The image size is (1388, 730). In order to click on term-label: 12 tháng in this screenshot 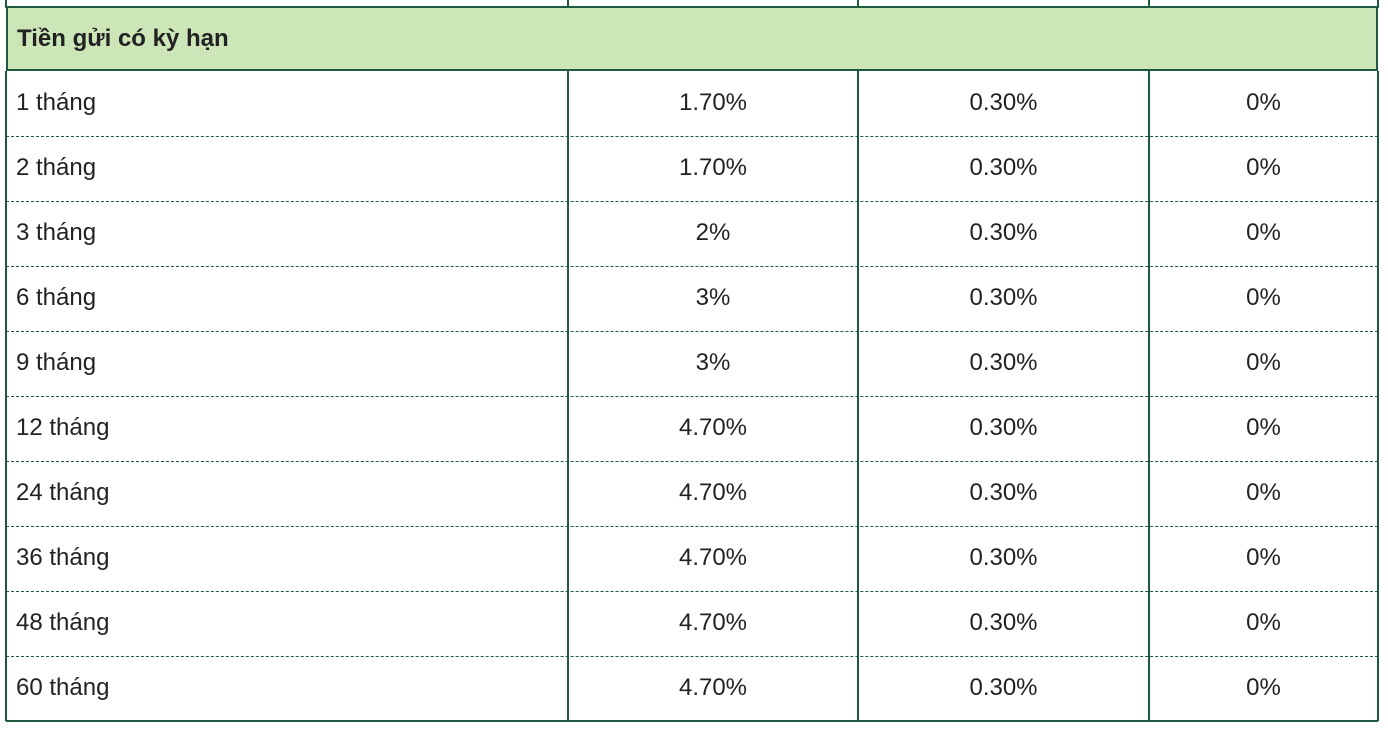, I will do `click(63, 427)`.